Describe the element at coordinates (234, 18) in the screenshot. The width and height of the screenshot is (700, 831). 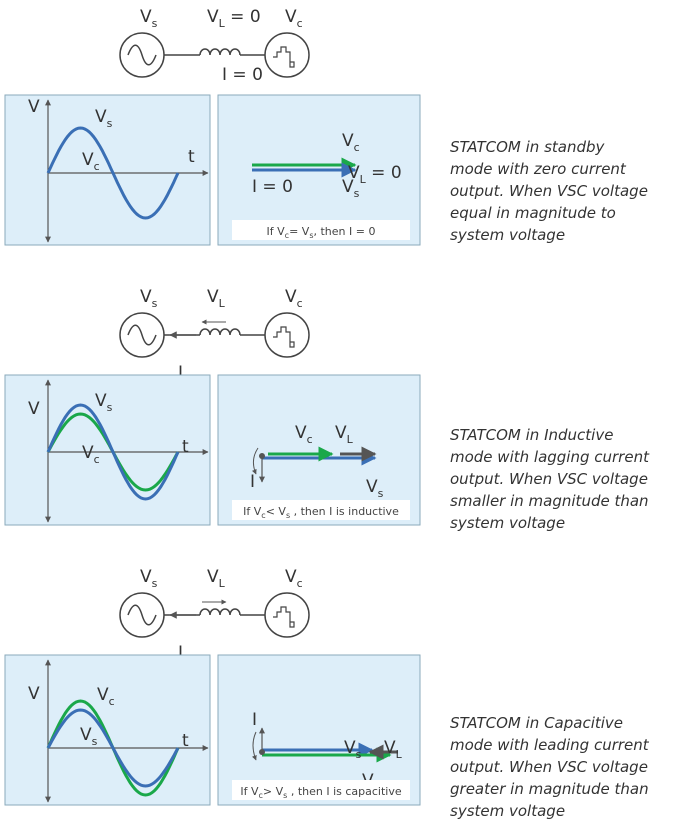
I see `vl-label: VL = 0` at that location.